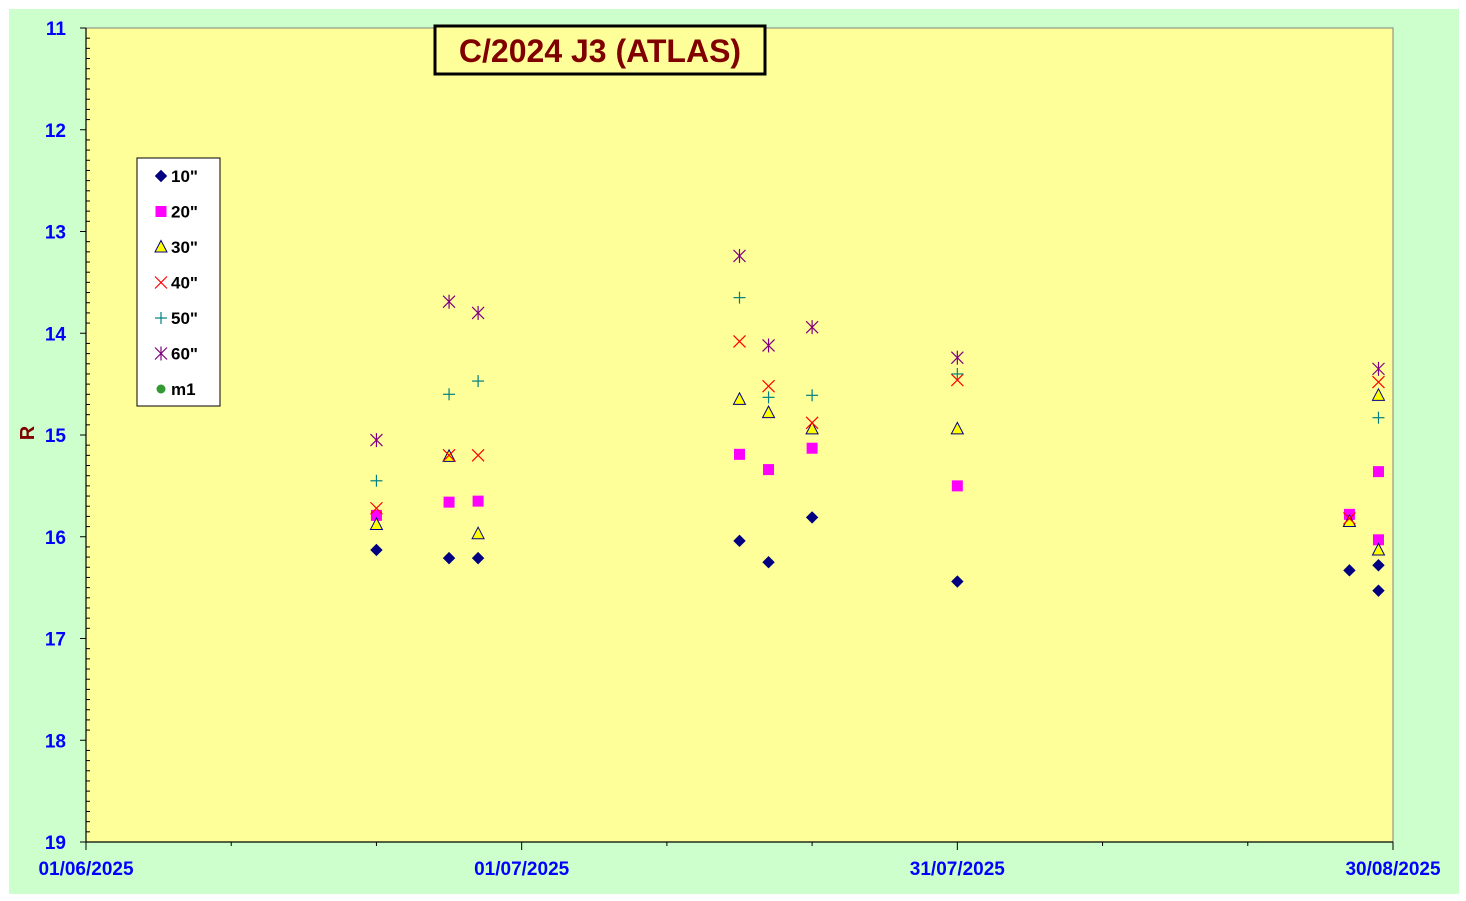  What do you see at coordinates (55, 233) in the screenshot?
I see `y-tick-label: 13` at bounding box center [55, 233].